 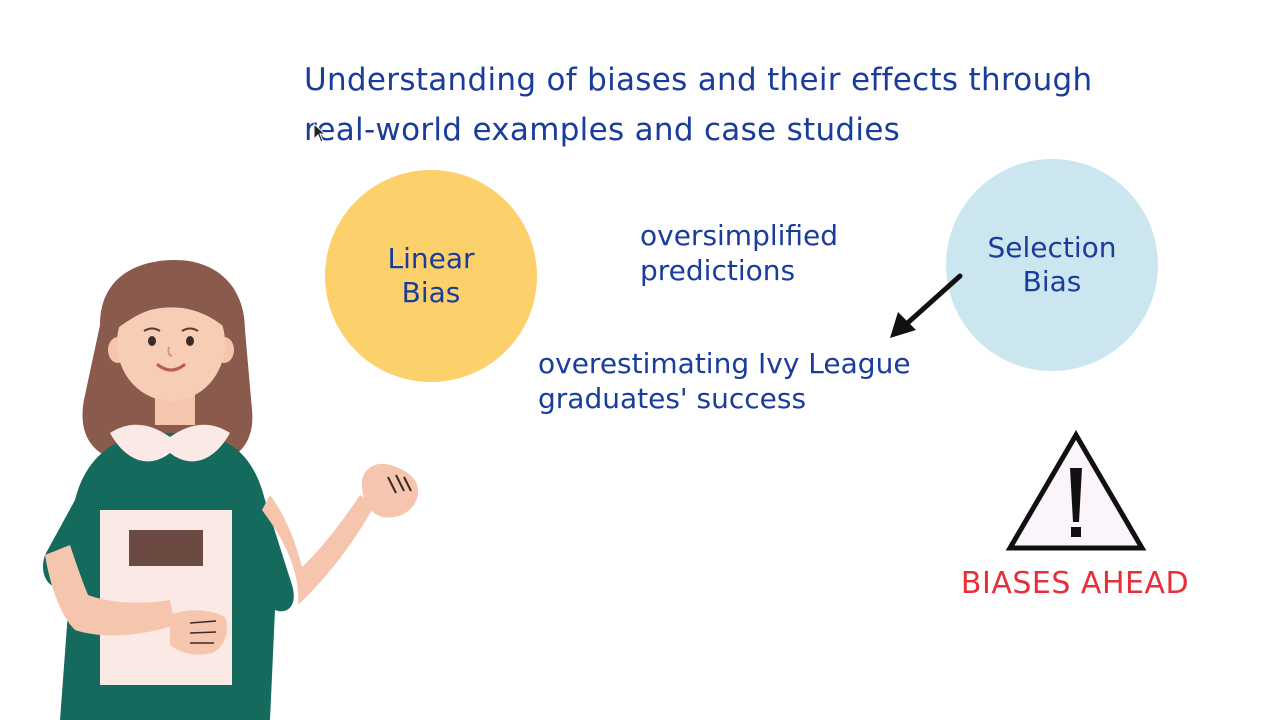 What do you see at coordinates (320, 133) in the screenshot?
I see `mouse-pointer-icon` at bounding box center [320, 133].